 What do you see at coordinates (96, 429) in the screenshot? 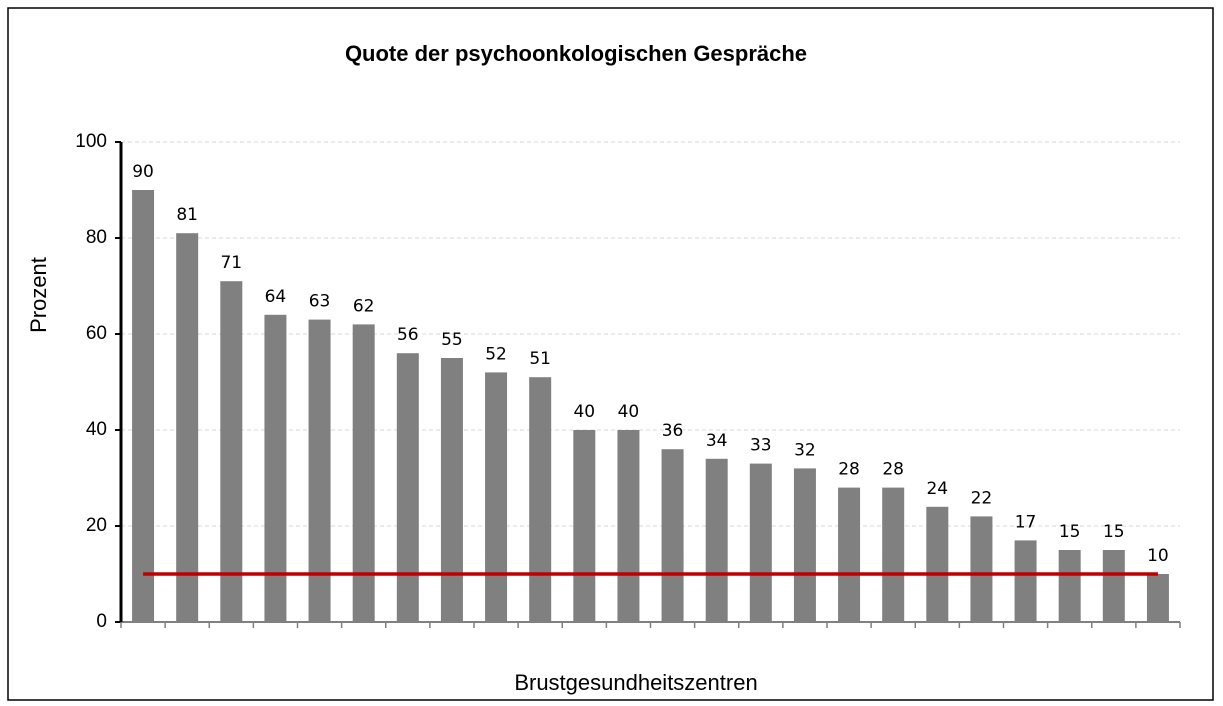
I see `y-tick-label: 40` at bounding box center [96, 429].